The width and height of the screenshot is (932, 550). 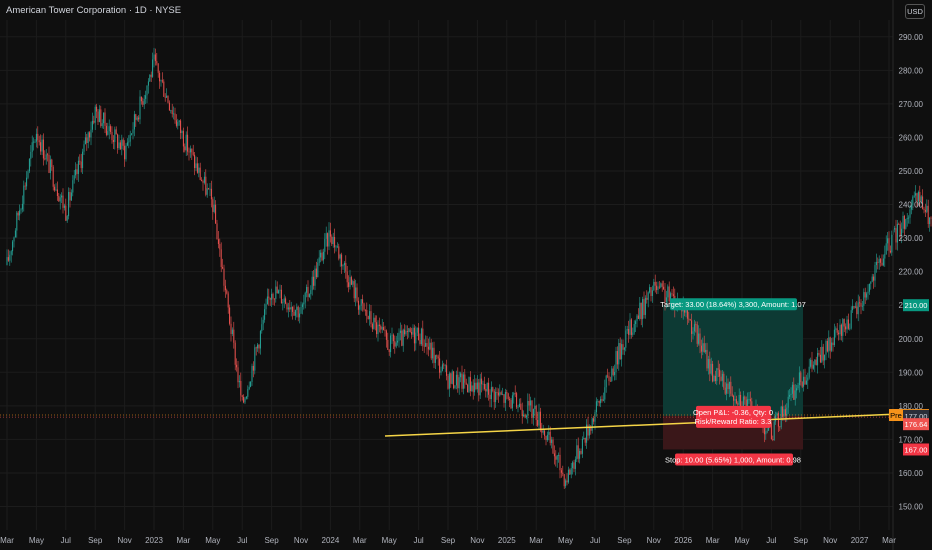 I want to click on x-tick-label: Nov, so click(x=301, y=540).